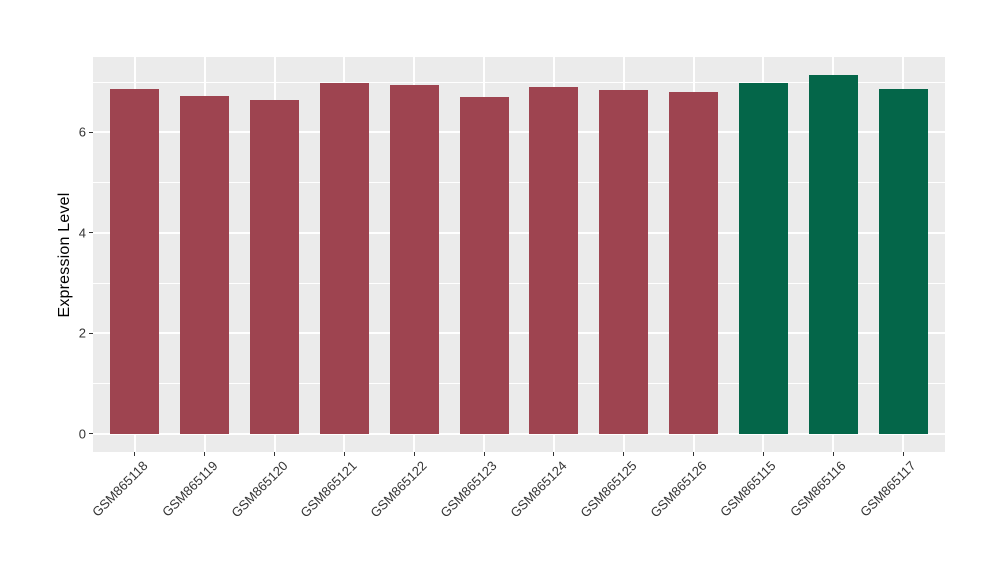 The image size is (1000, 580). Describe the element at coordinates (189, 489) in the screenshot. I see `x-tick-label: GSM865119` at that location.